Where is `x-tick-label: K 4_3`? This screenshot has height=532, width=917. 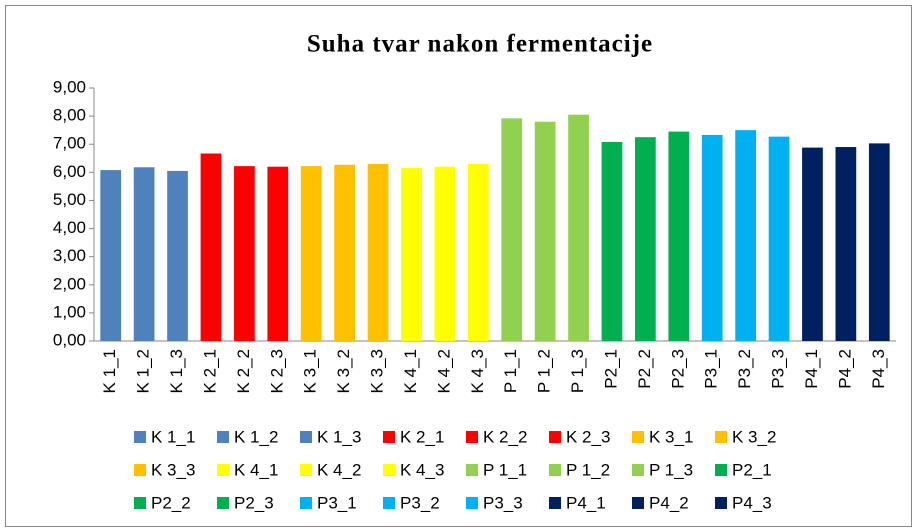 x-tick-label: K 4_3 is located at coordinates (477, 371).